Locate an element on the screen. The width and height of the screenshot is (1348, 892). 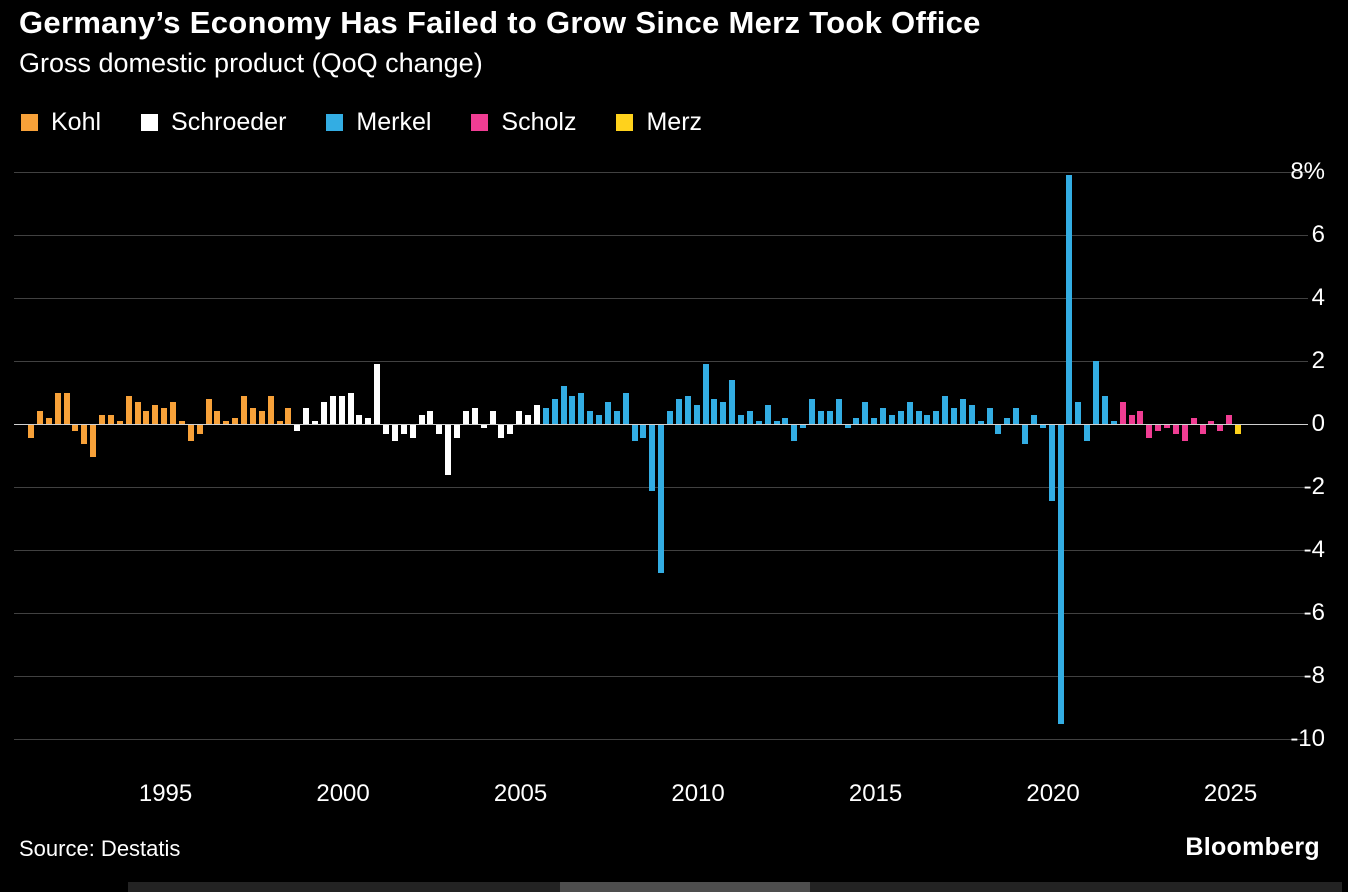
x-axis-label: 2000 is located at coordinates (343, 793).